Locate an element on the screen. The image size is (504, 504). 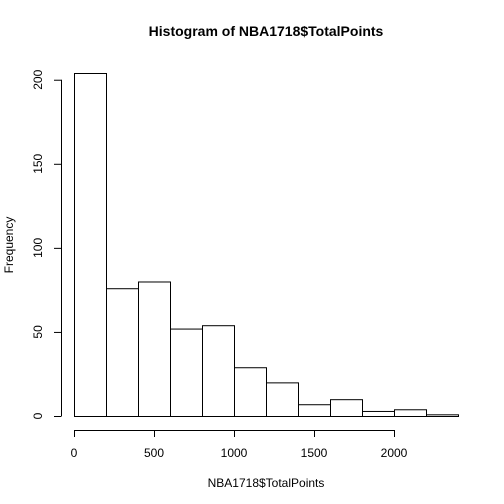
y-tick-label: 200 is located at coordinates (38, 79).